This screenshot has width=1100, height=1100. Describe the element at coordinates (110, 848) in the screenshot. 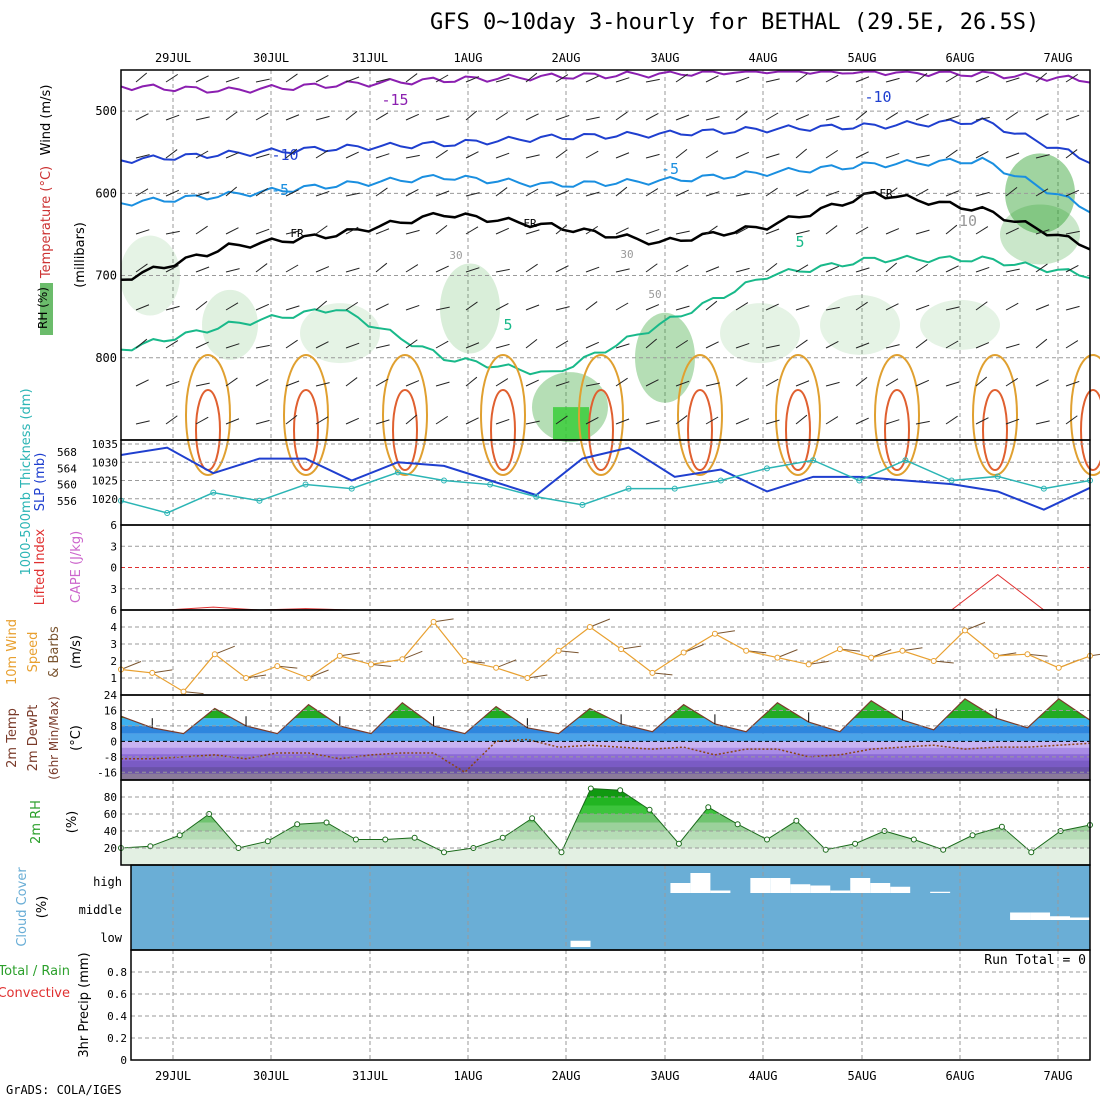

I see `rh-tick-label: 20` at that location.